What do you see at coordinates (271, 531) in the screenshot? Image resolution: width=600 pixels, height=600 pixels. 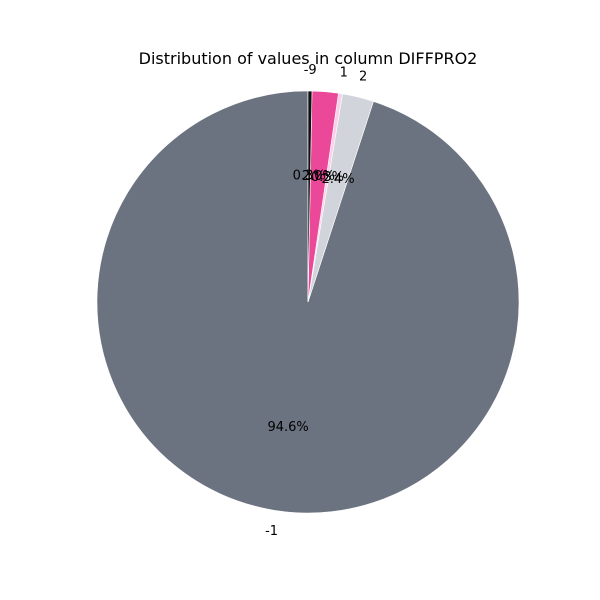 I see `slice-label: -1` at bounding box center [271, 531].